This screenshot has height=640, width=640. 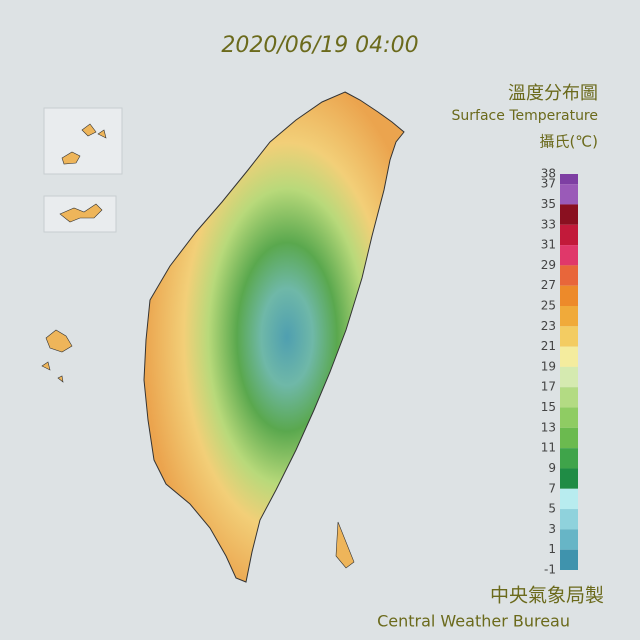 What do you see at coordinates (548, 174) in the screenshot?
I see `colorbar-label: 38` at bounding box center [548, 174].